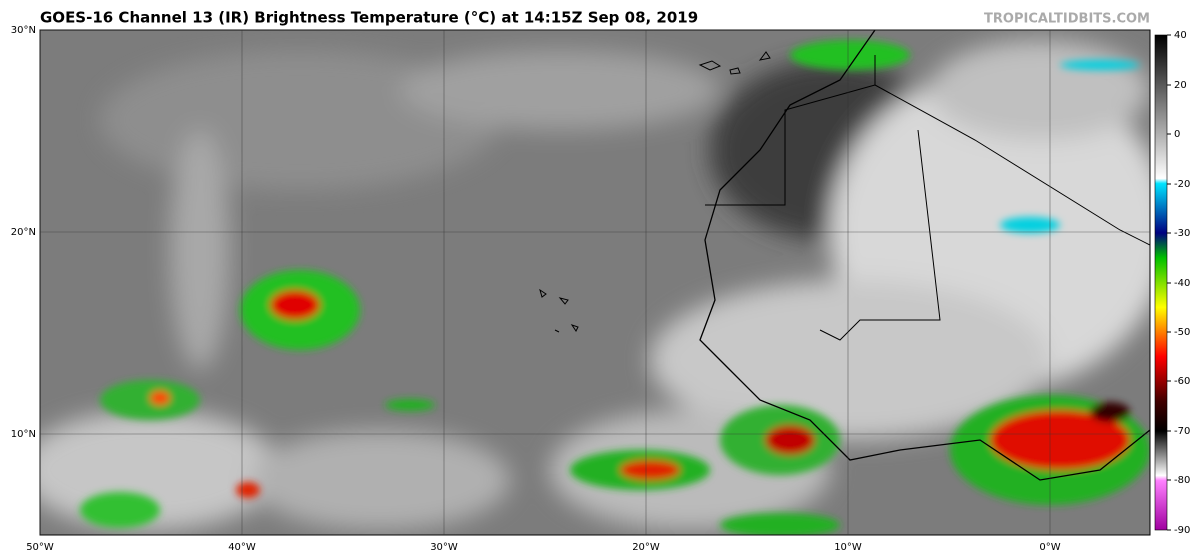 This screenshot has width=1200, height=557. What do you see at coordinates (1067, 19) in the screenshot?
I see `credit: TROPICALTIDBITS.COM` at bounding box center [1067, 19].